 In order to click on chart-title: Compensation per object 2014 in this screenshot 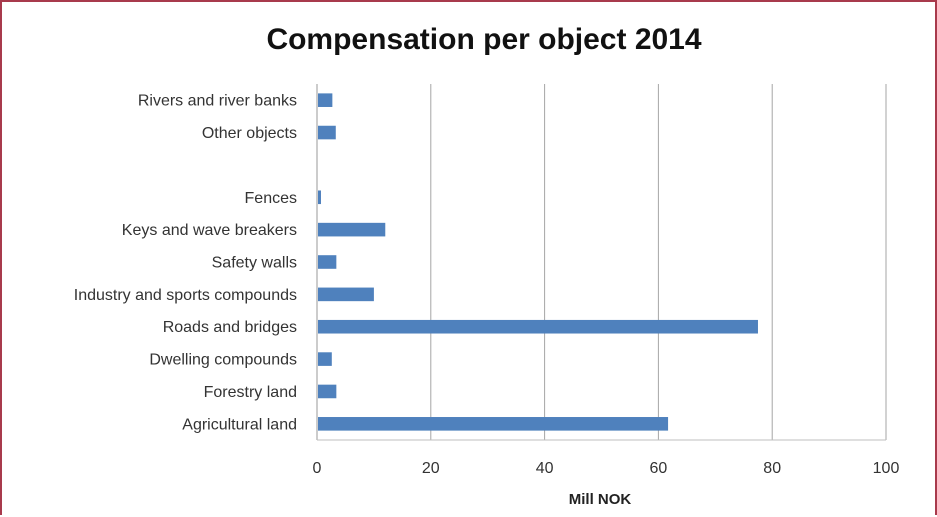, I will do `click(483, 39)`.